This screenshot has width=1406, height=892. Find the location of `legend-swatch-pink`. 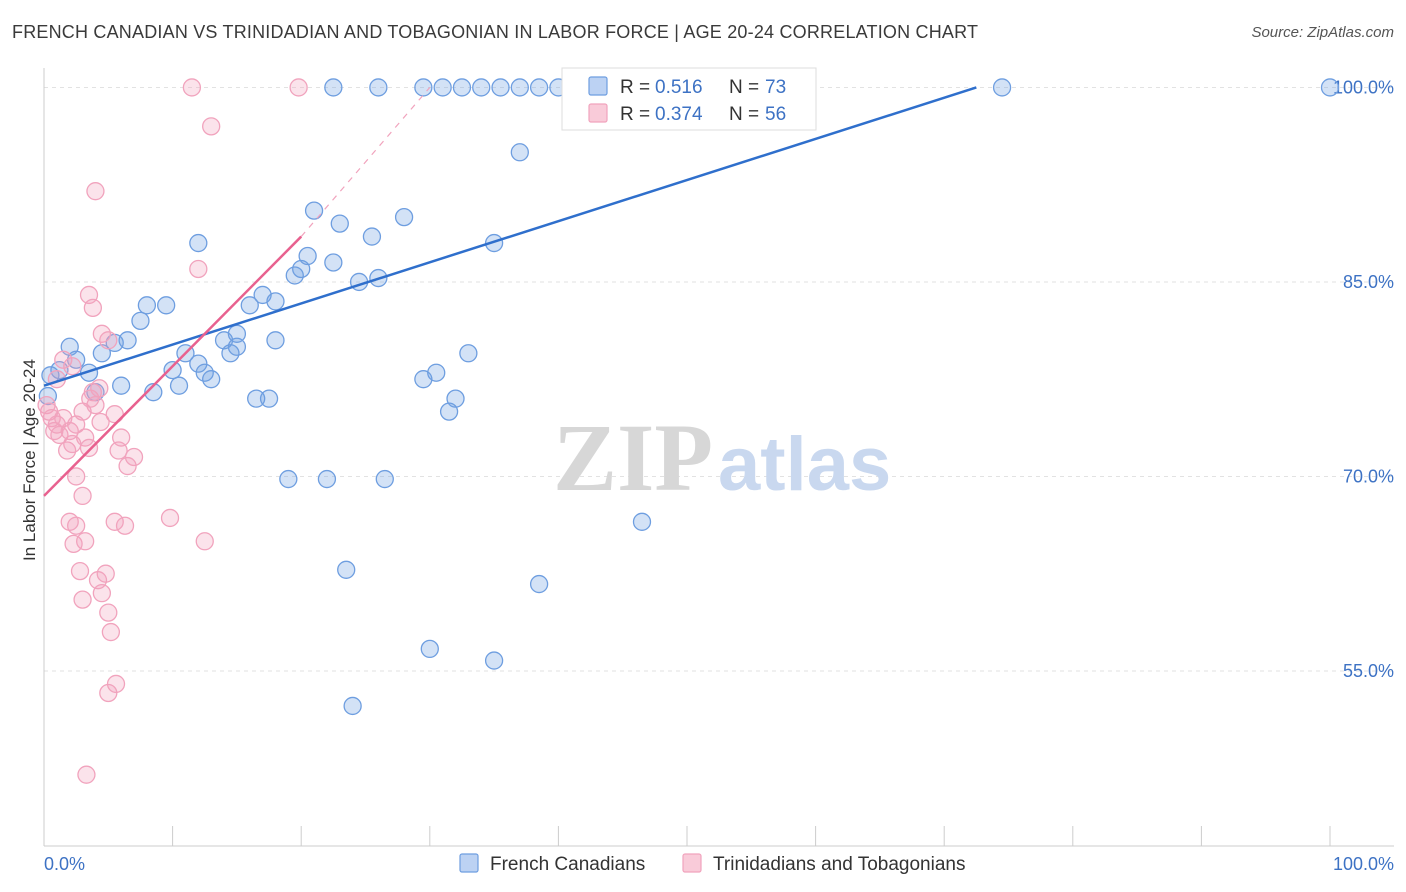

legend-swatch-pink is located at coordinates (598, 113).